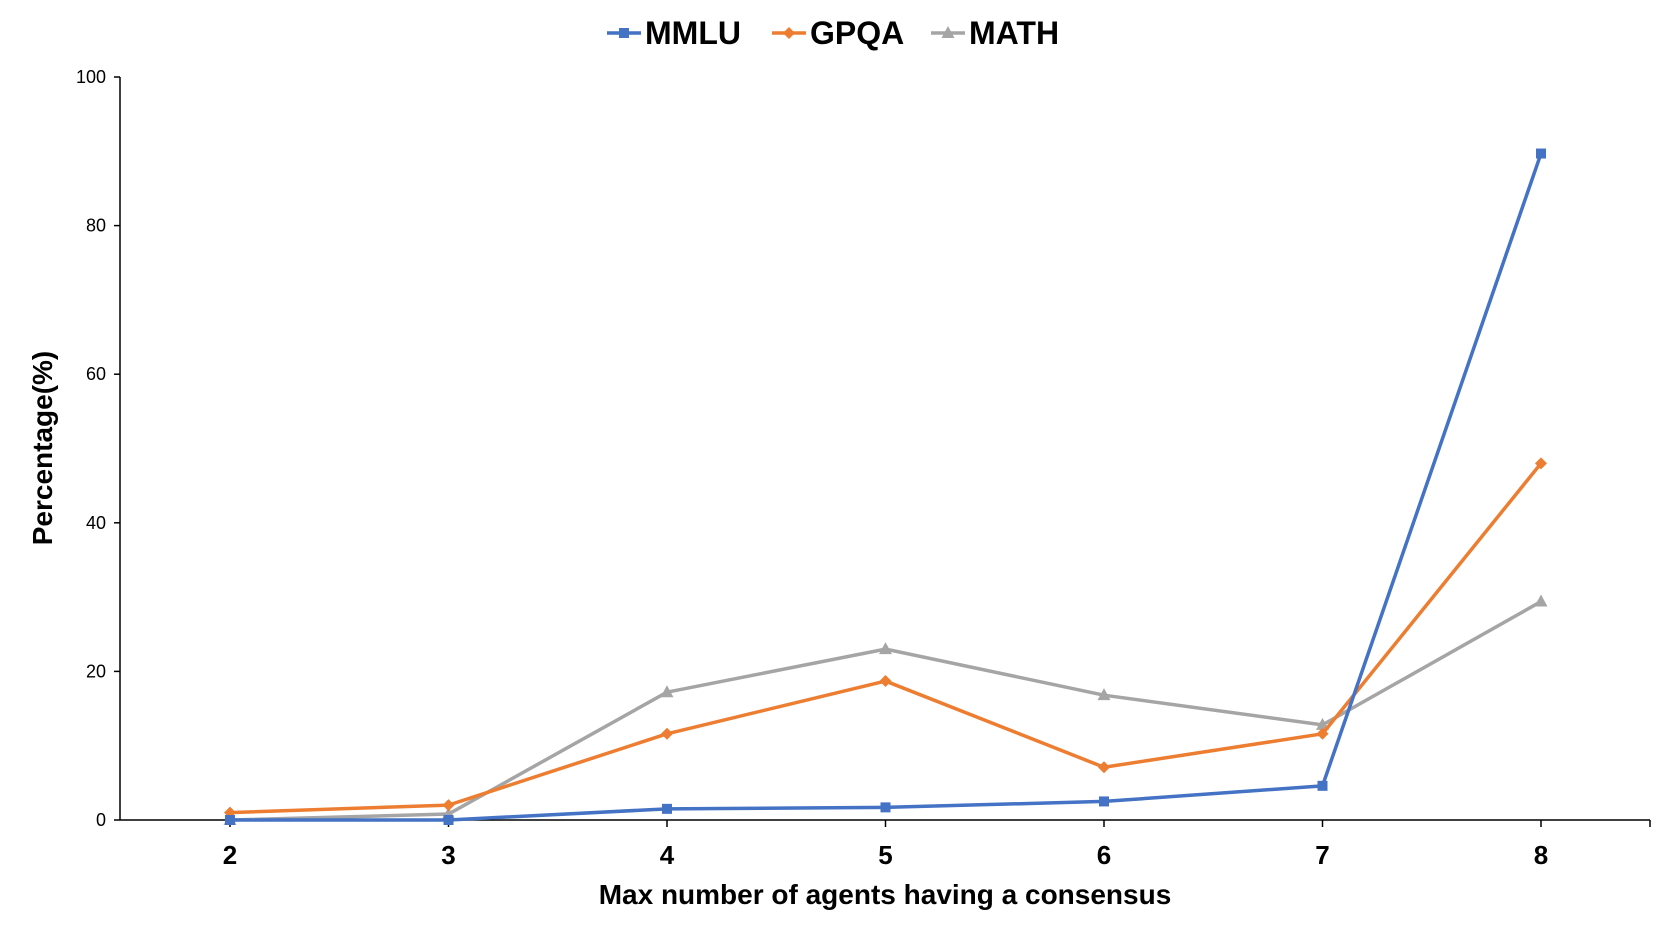 The height and width of the screenshot is (934, 1661). I want to click on legend-label-gpqa: GPQA, so click(857, 33).